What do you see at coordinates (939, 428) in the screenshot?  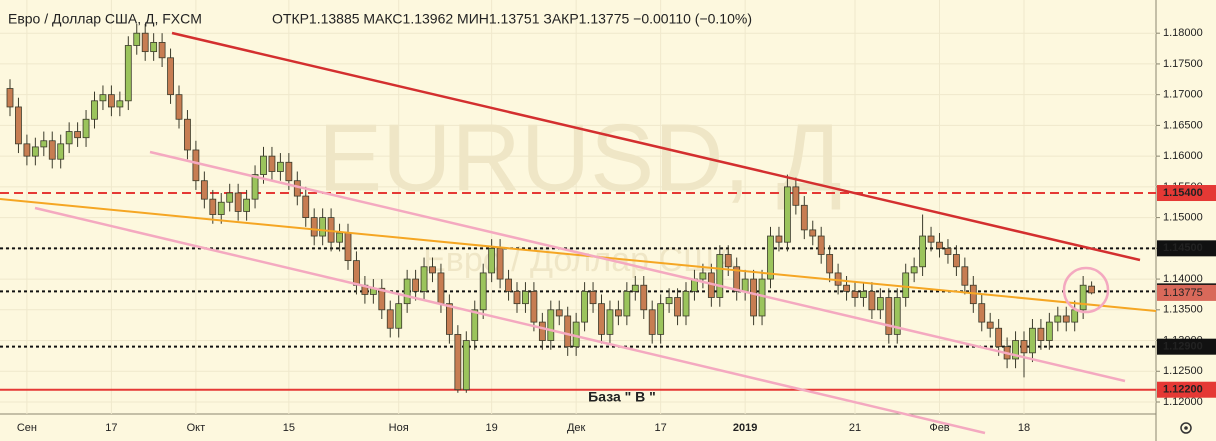 I see `x-tick-label: Фев` at bounding box center [939, 428].